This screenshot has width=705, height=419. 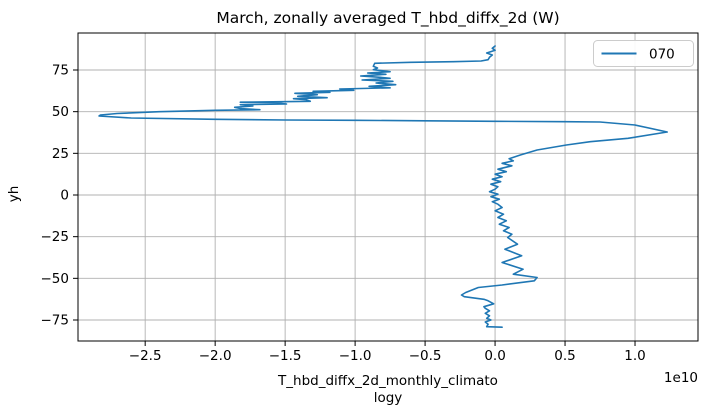 I want to click on y-tick-label: 50, so click(x=60, y=112).